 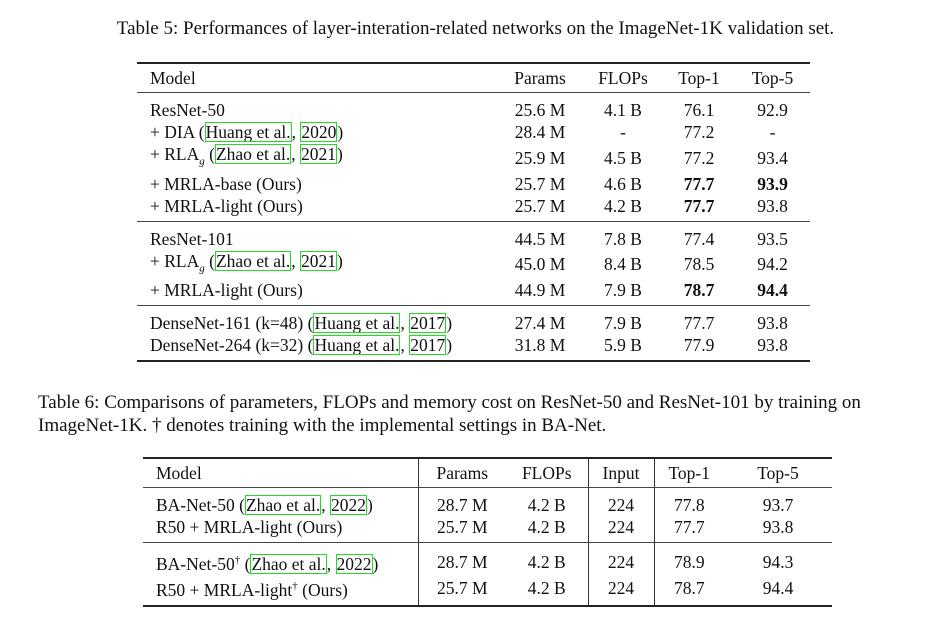 What do you see at coordinates (226, 290) in the screenshot?
I see `model-name: + MRLA-light (Ours)` at bounding box center [226, 290].